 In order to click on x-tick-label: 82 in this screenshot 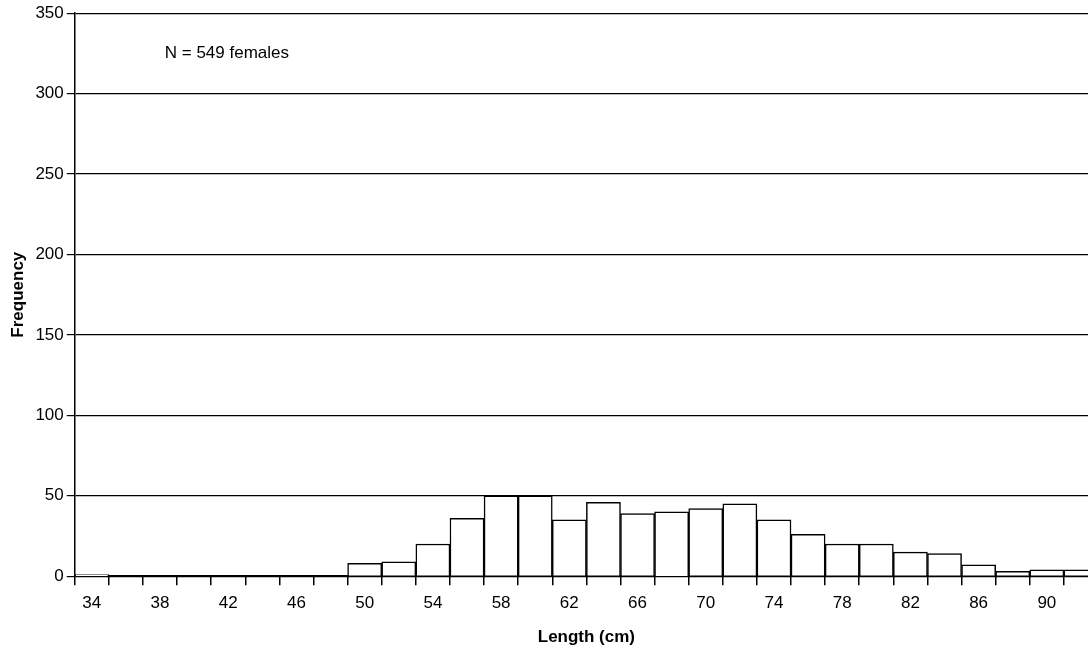, I will do `click(910, 603)`.